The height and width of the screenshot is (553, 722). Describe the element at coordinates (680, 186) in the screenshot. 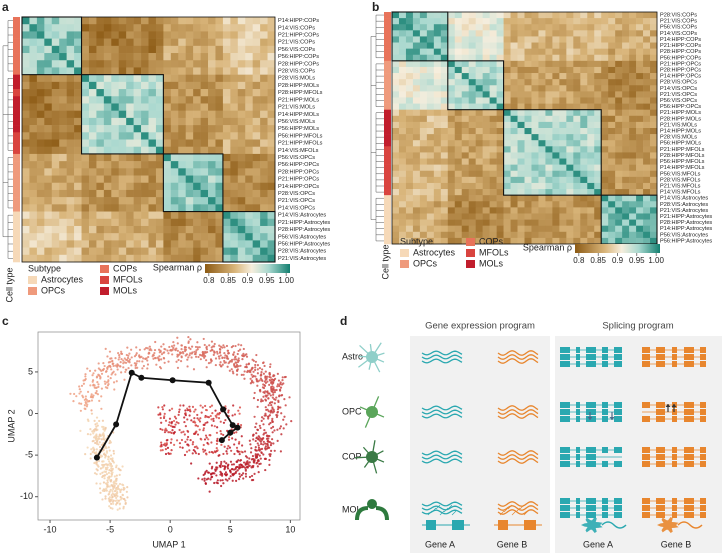

I see `row-label: P21:VIS:MFOLs` at that location.